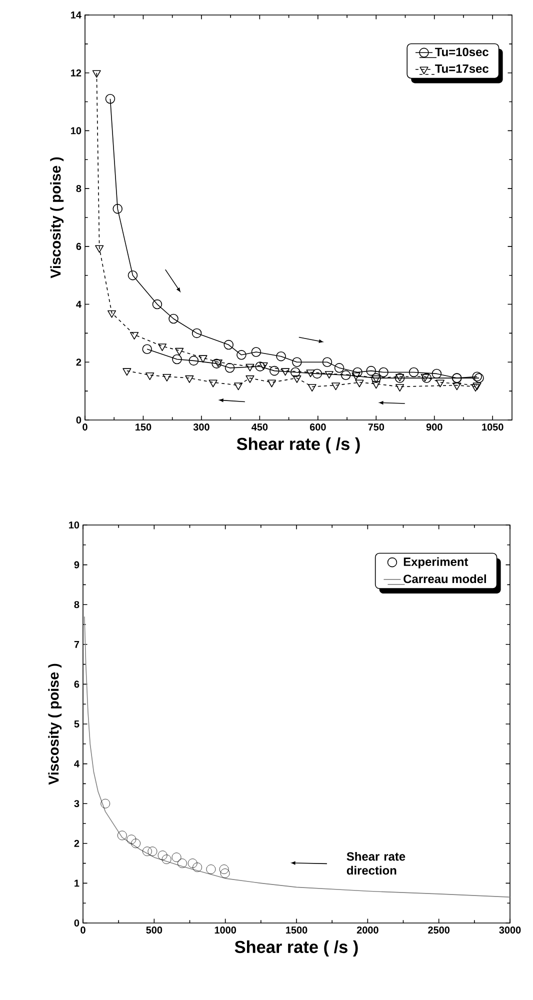 The width and height of the screenshot is (533, 1000). Describe the element at coordinates (436, 562) in the screenshot. I see `legend-label: Experiment` at that location.